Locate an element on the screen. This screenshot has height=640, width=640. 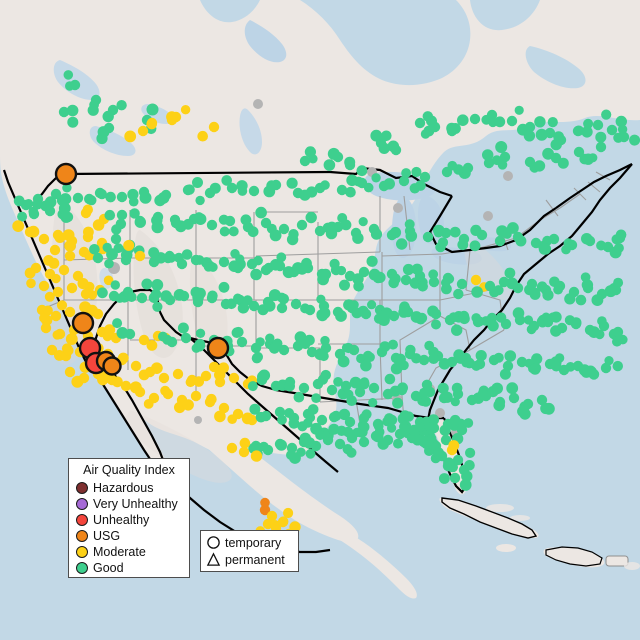
landmass-bahamas is located at coordinates (500, 508).